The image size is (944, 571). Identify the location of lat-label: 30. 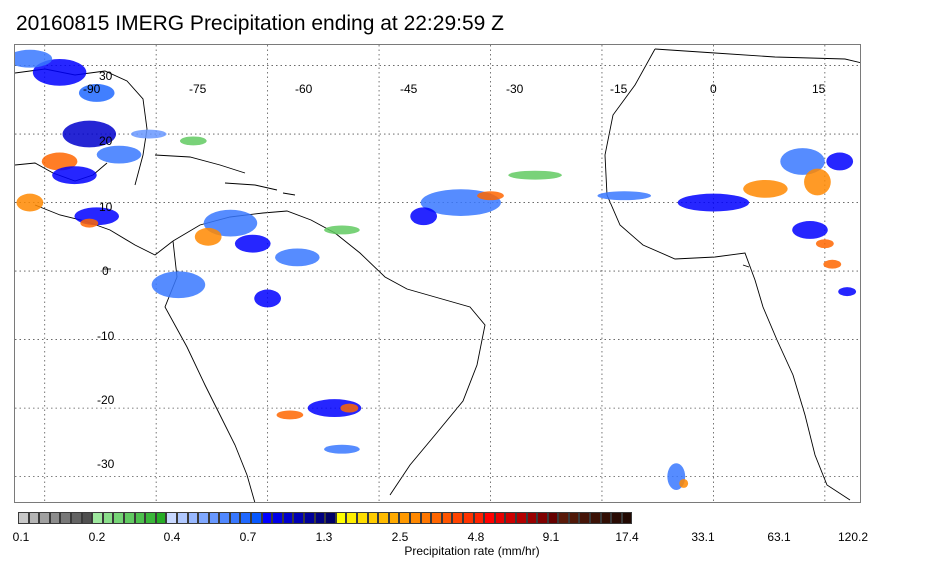
(106, 76).